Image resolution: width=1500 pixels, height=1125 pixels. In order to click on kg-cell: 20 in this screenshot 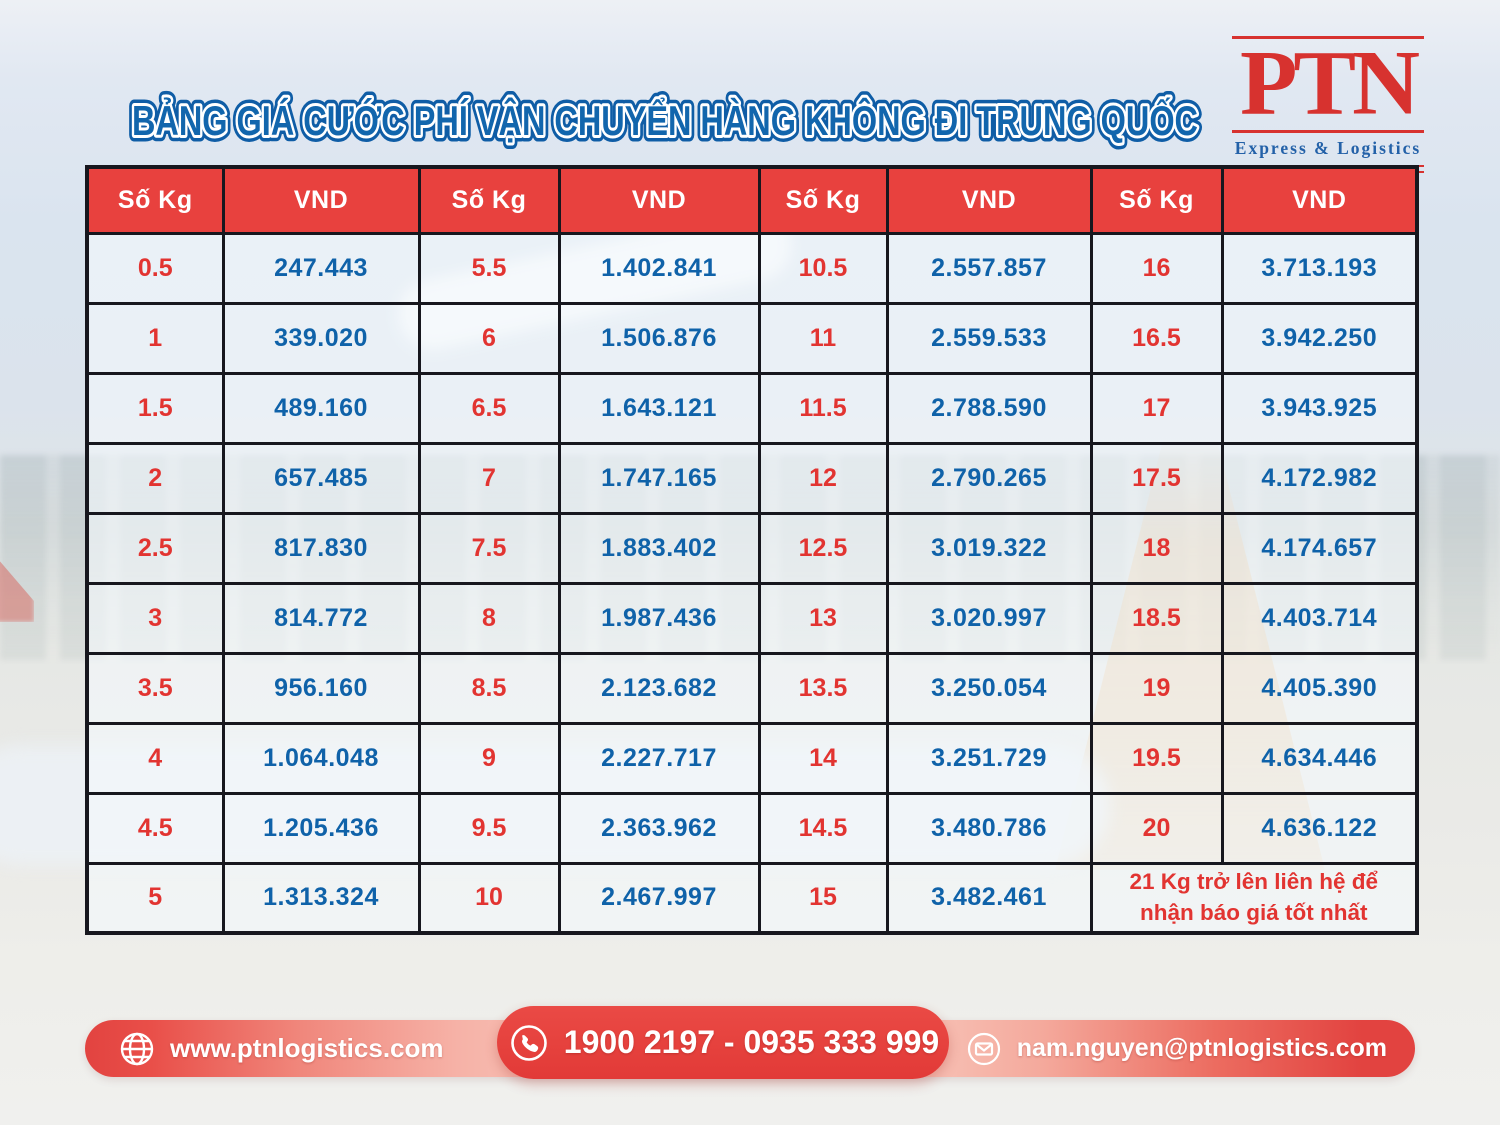, I will do `click(1156, 828)`.